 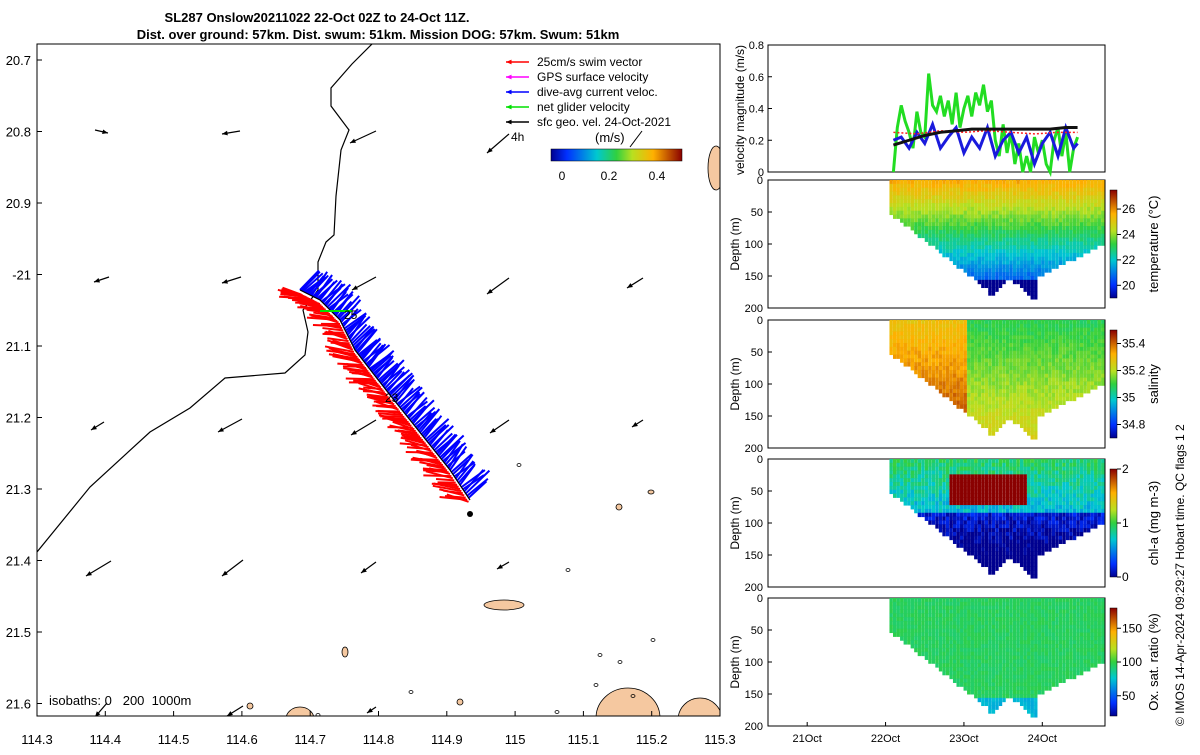 What do you see at coordinates (754, 417) in the screenshot?
I see `section-y-tick-label: 150` at bounding box center [754, 417].